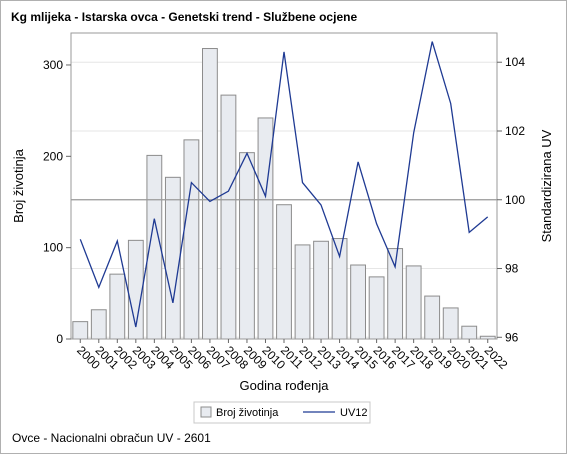 The height and width of the screenshot is (454, 567). Describe the element at coordinates (515, 131) in the screenshot. I see `y2-tick-label: 102` at that location.